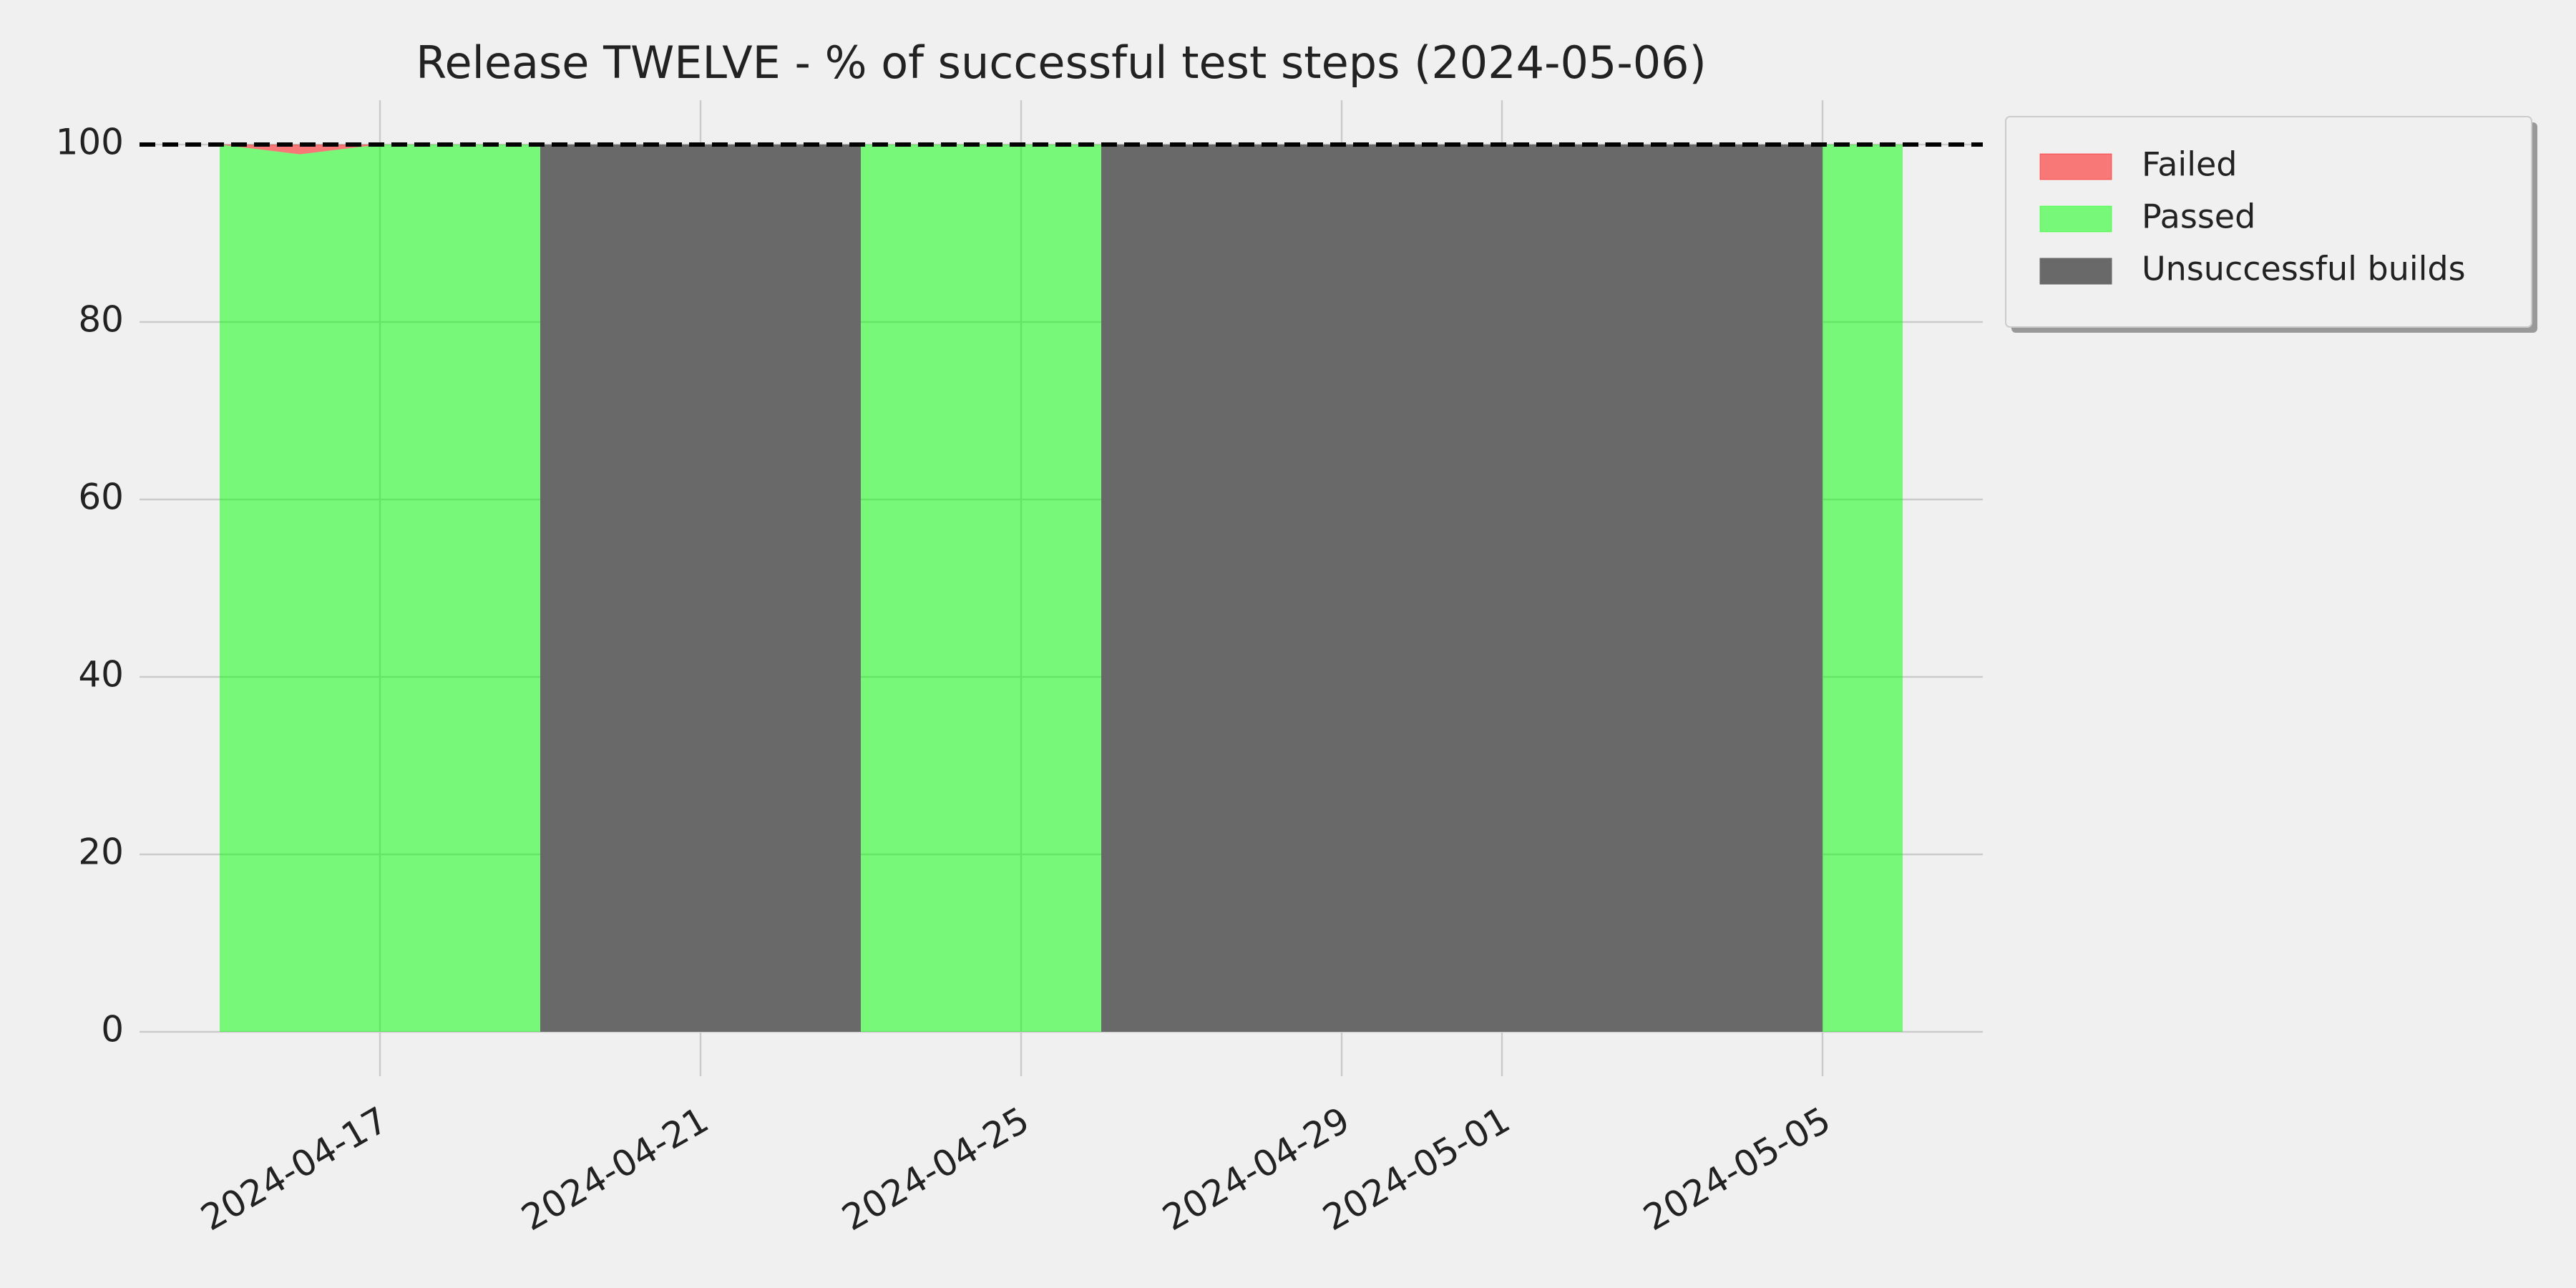  What do you see at coordinates (101, 852) in the screenshot?
I see `y-tick-label: 20` at bounding box center [101, 852].